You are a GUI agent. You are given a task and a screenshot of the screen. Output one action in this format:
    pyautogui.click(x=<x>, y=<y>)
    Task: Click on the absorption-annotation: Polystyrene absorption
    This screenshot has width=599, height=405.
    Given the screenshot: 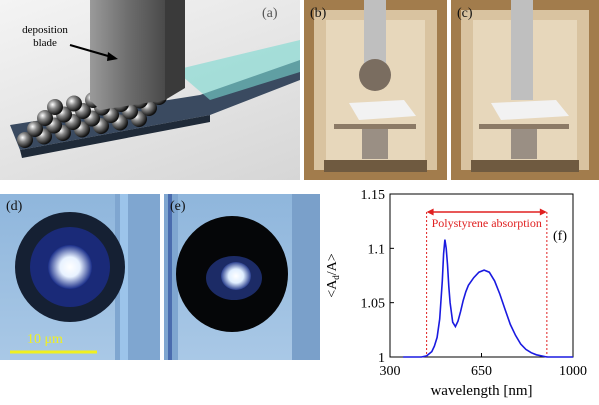 What is the action you would take?
    pyautogui.click(x=487, y=223)
    